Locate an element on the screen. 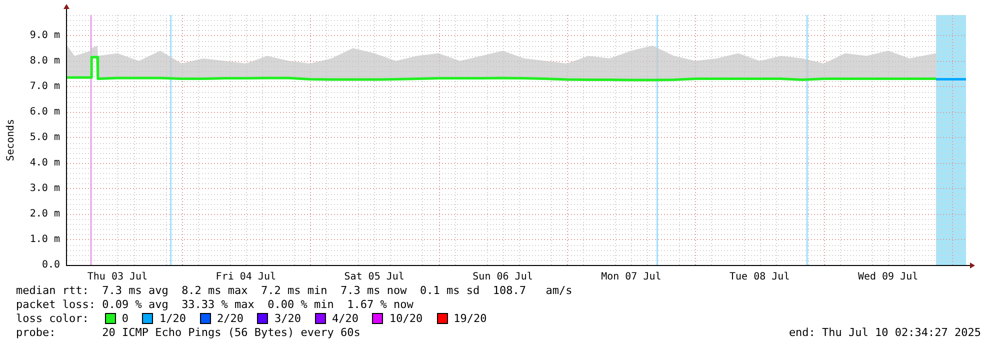 The height and width of the screenshot is (347, 997). x-tick-label: Wed 09 Jul is located at coordinates (888, 277).